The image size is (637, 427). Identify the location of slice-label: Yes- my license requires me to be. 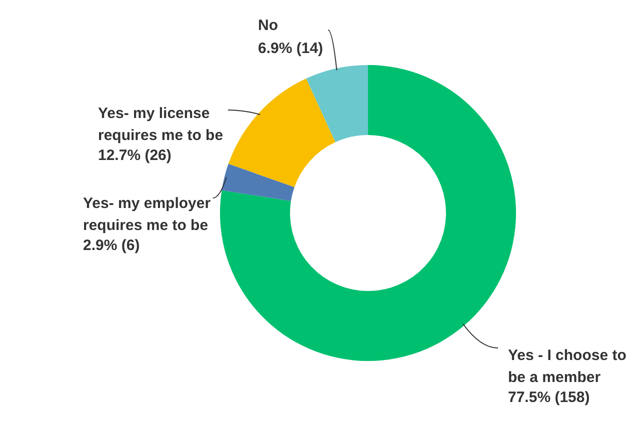
(161, 124).